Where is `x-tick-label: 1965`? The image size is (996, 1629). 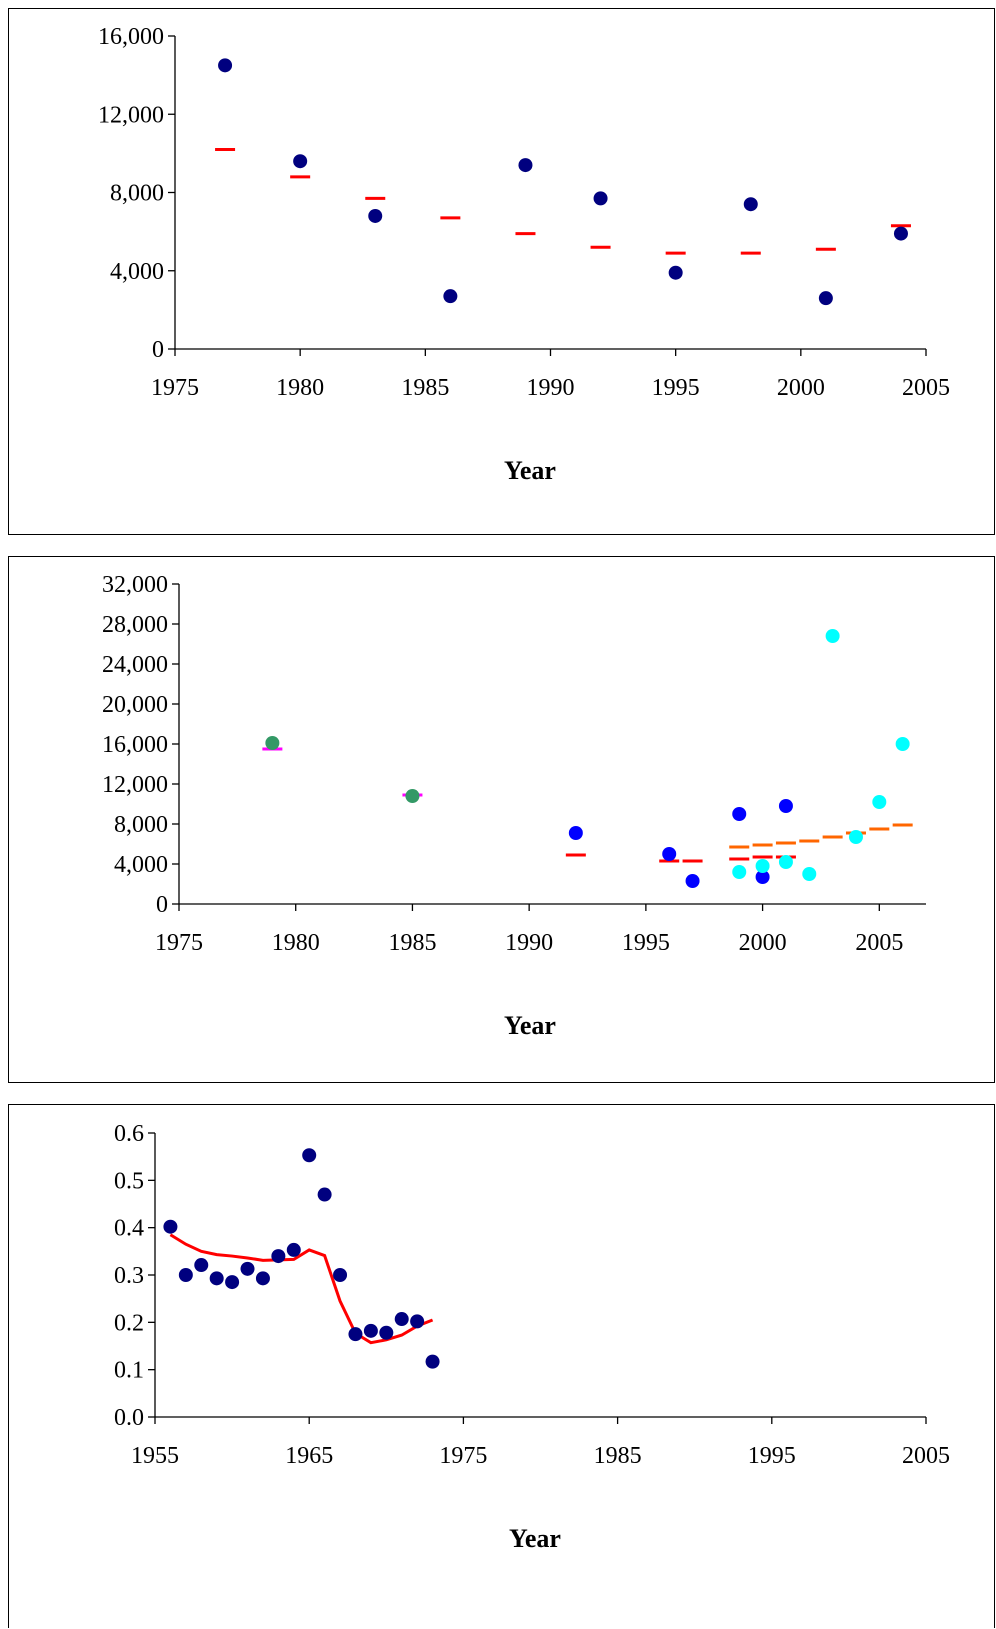
x-tick-label: 1965 is located at coordinates (309, 1456).